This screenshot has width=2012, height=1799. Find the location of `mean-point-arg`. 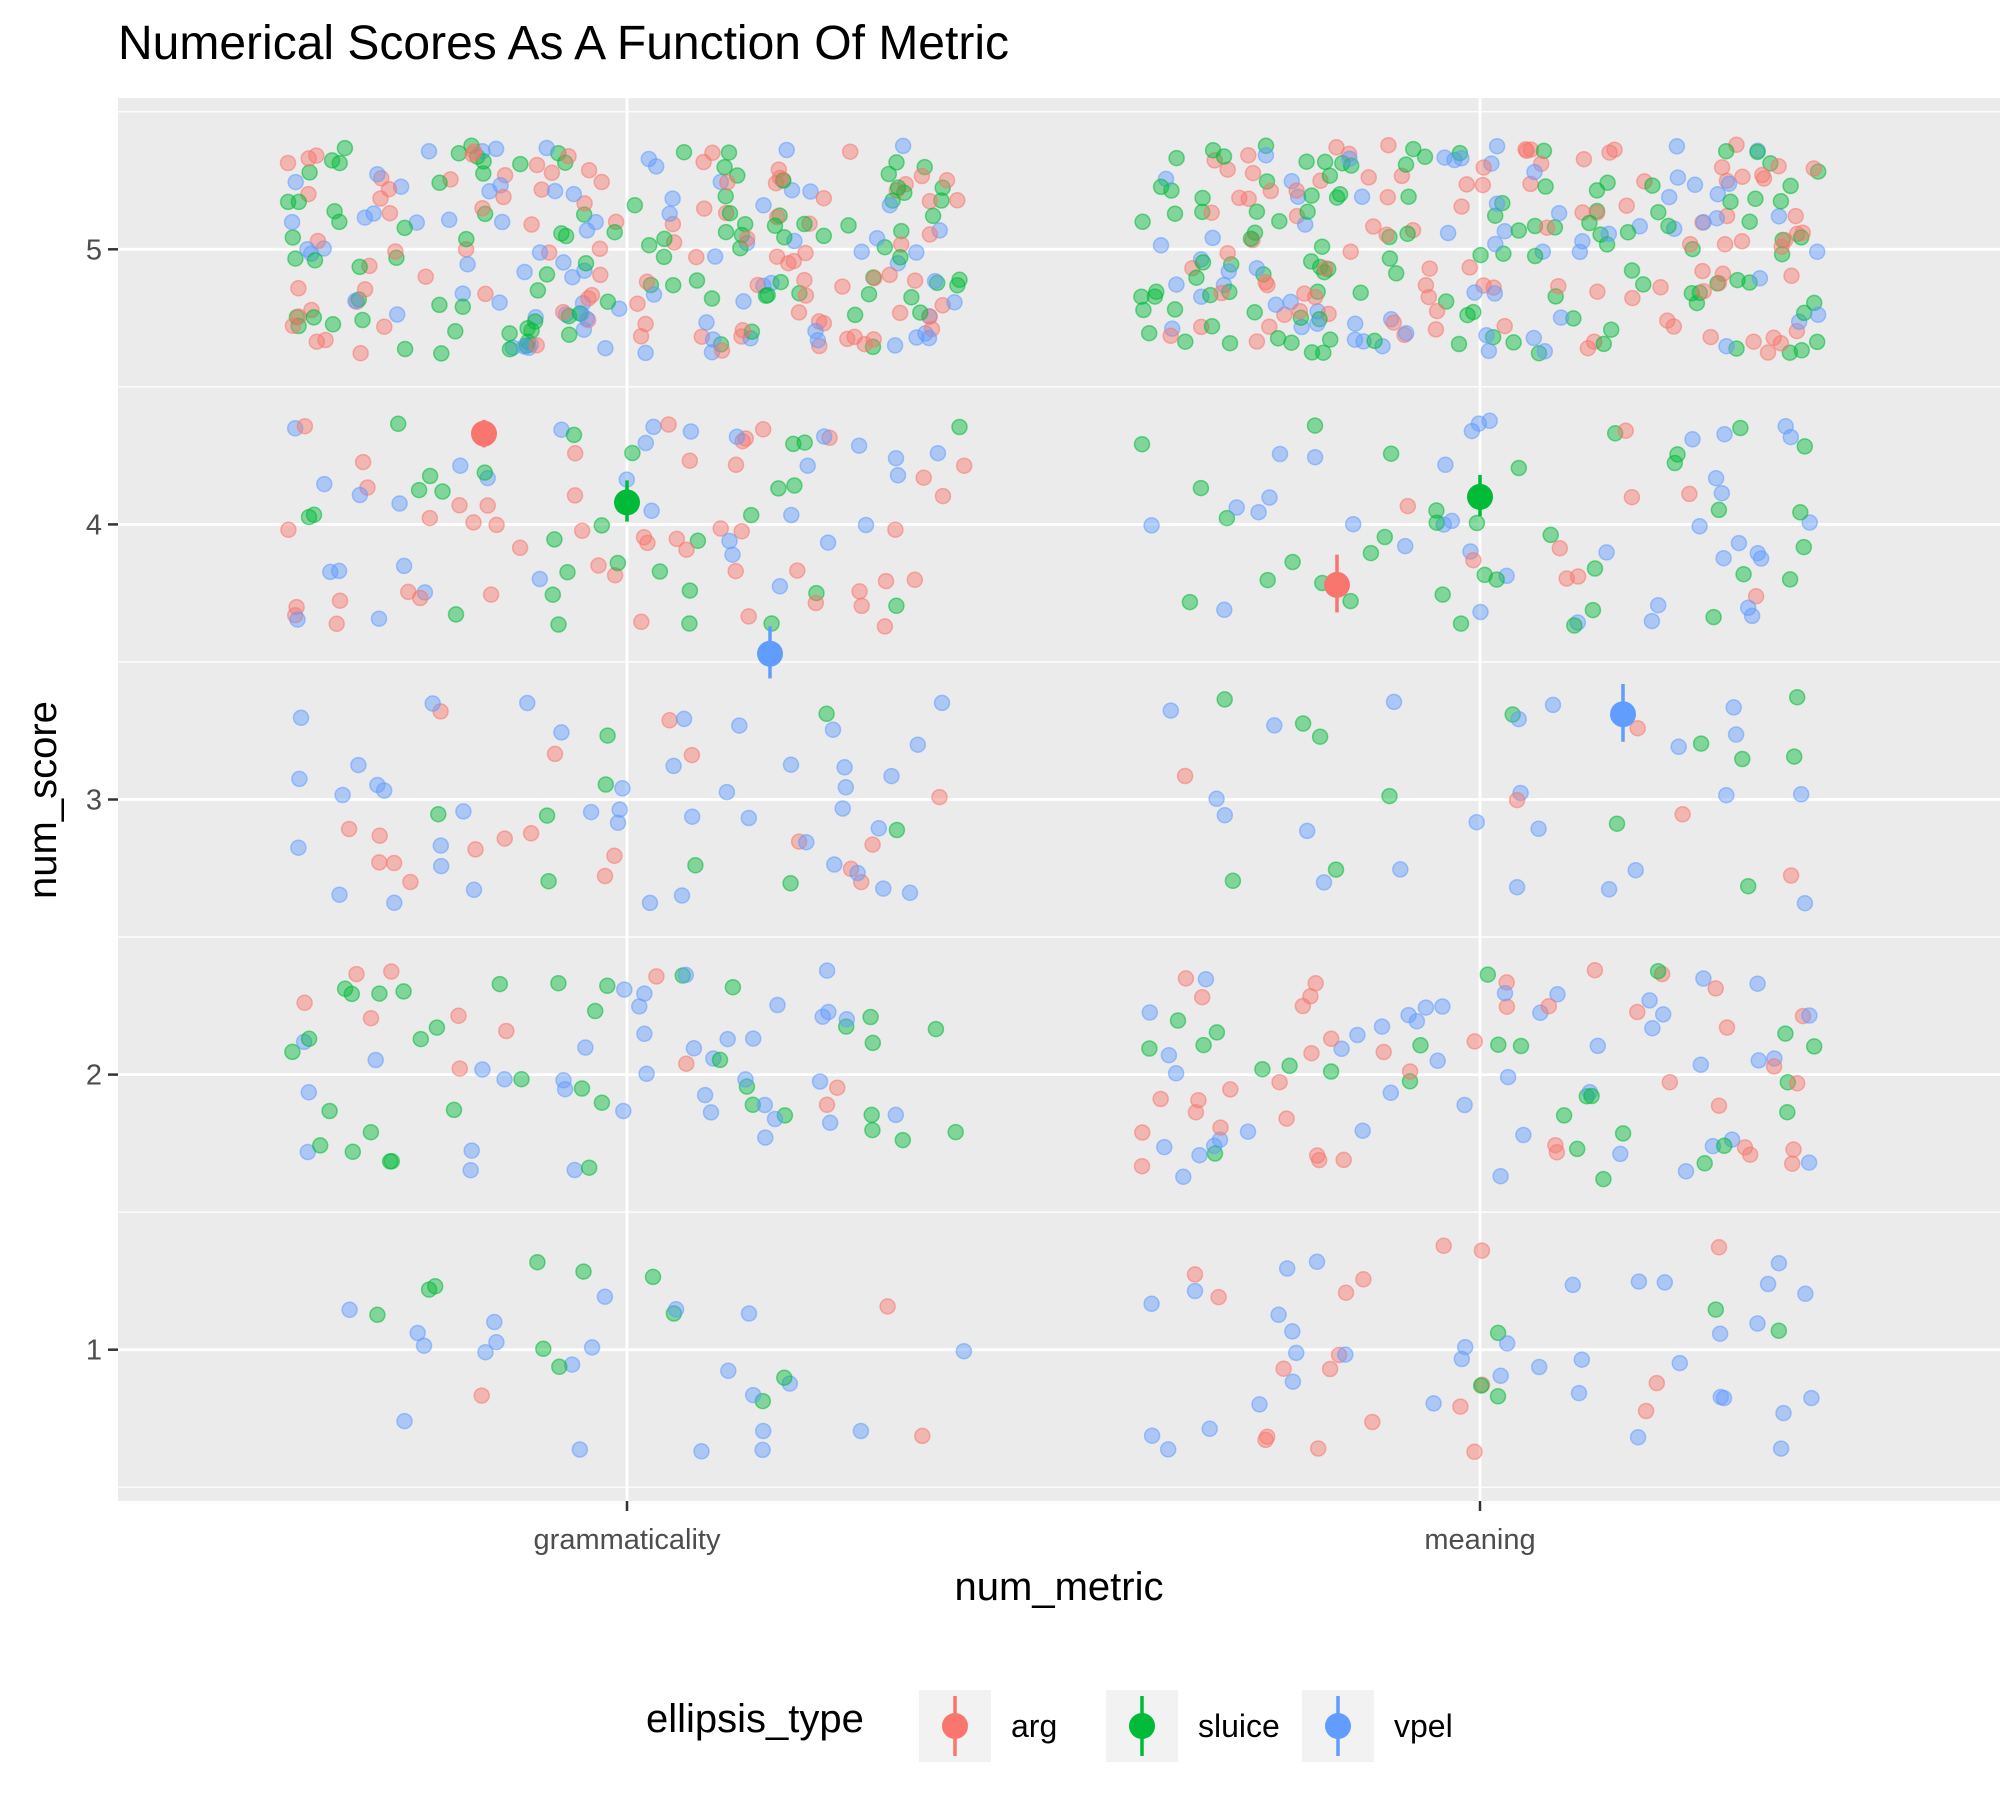

mean-point-arg is located at coordinates (484, 433).